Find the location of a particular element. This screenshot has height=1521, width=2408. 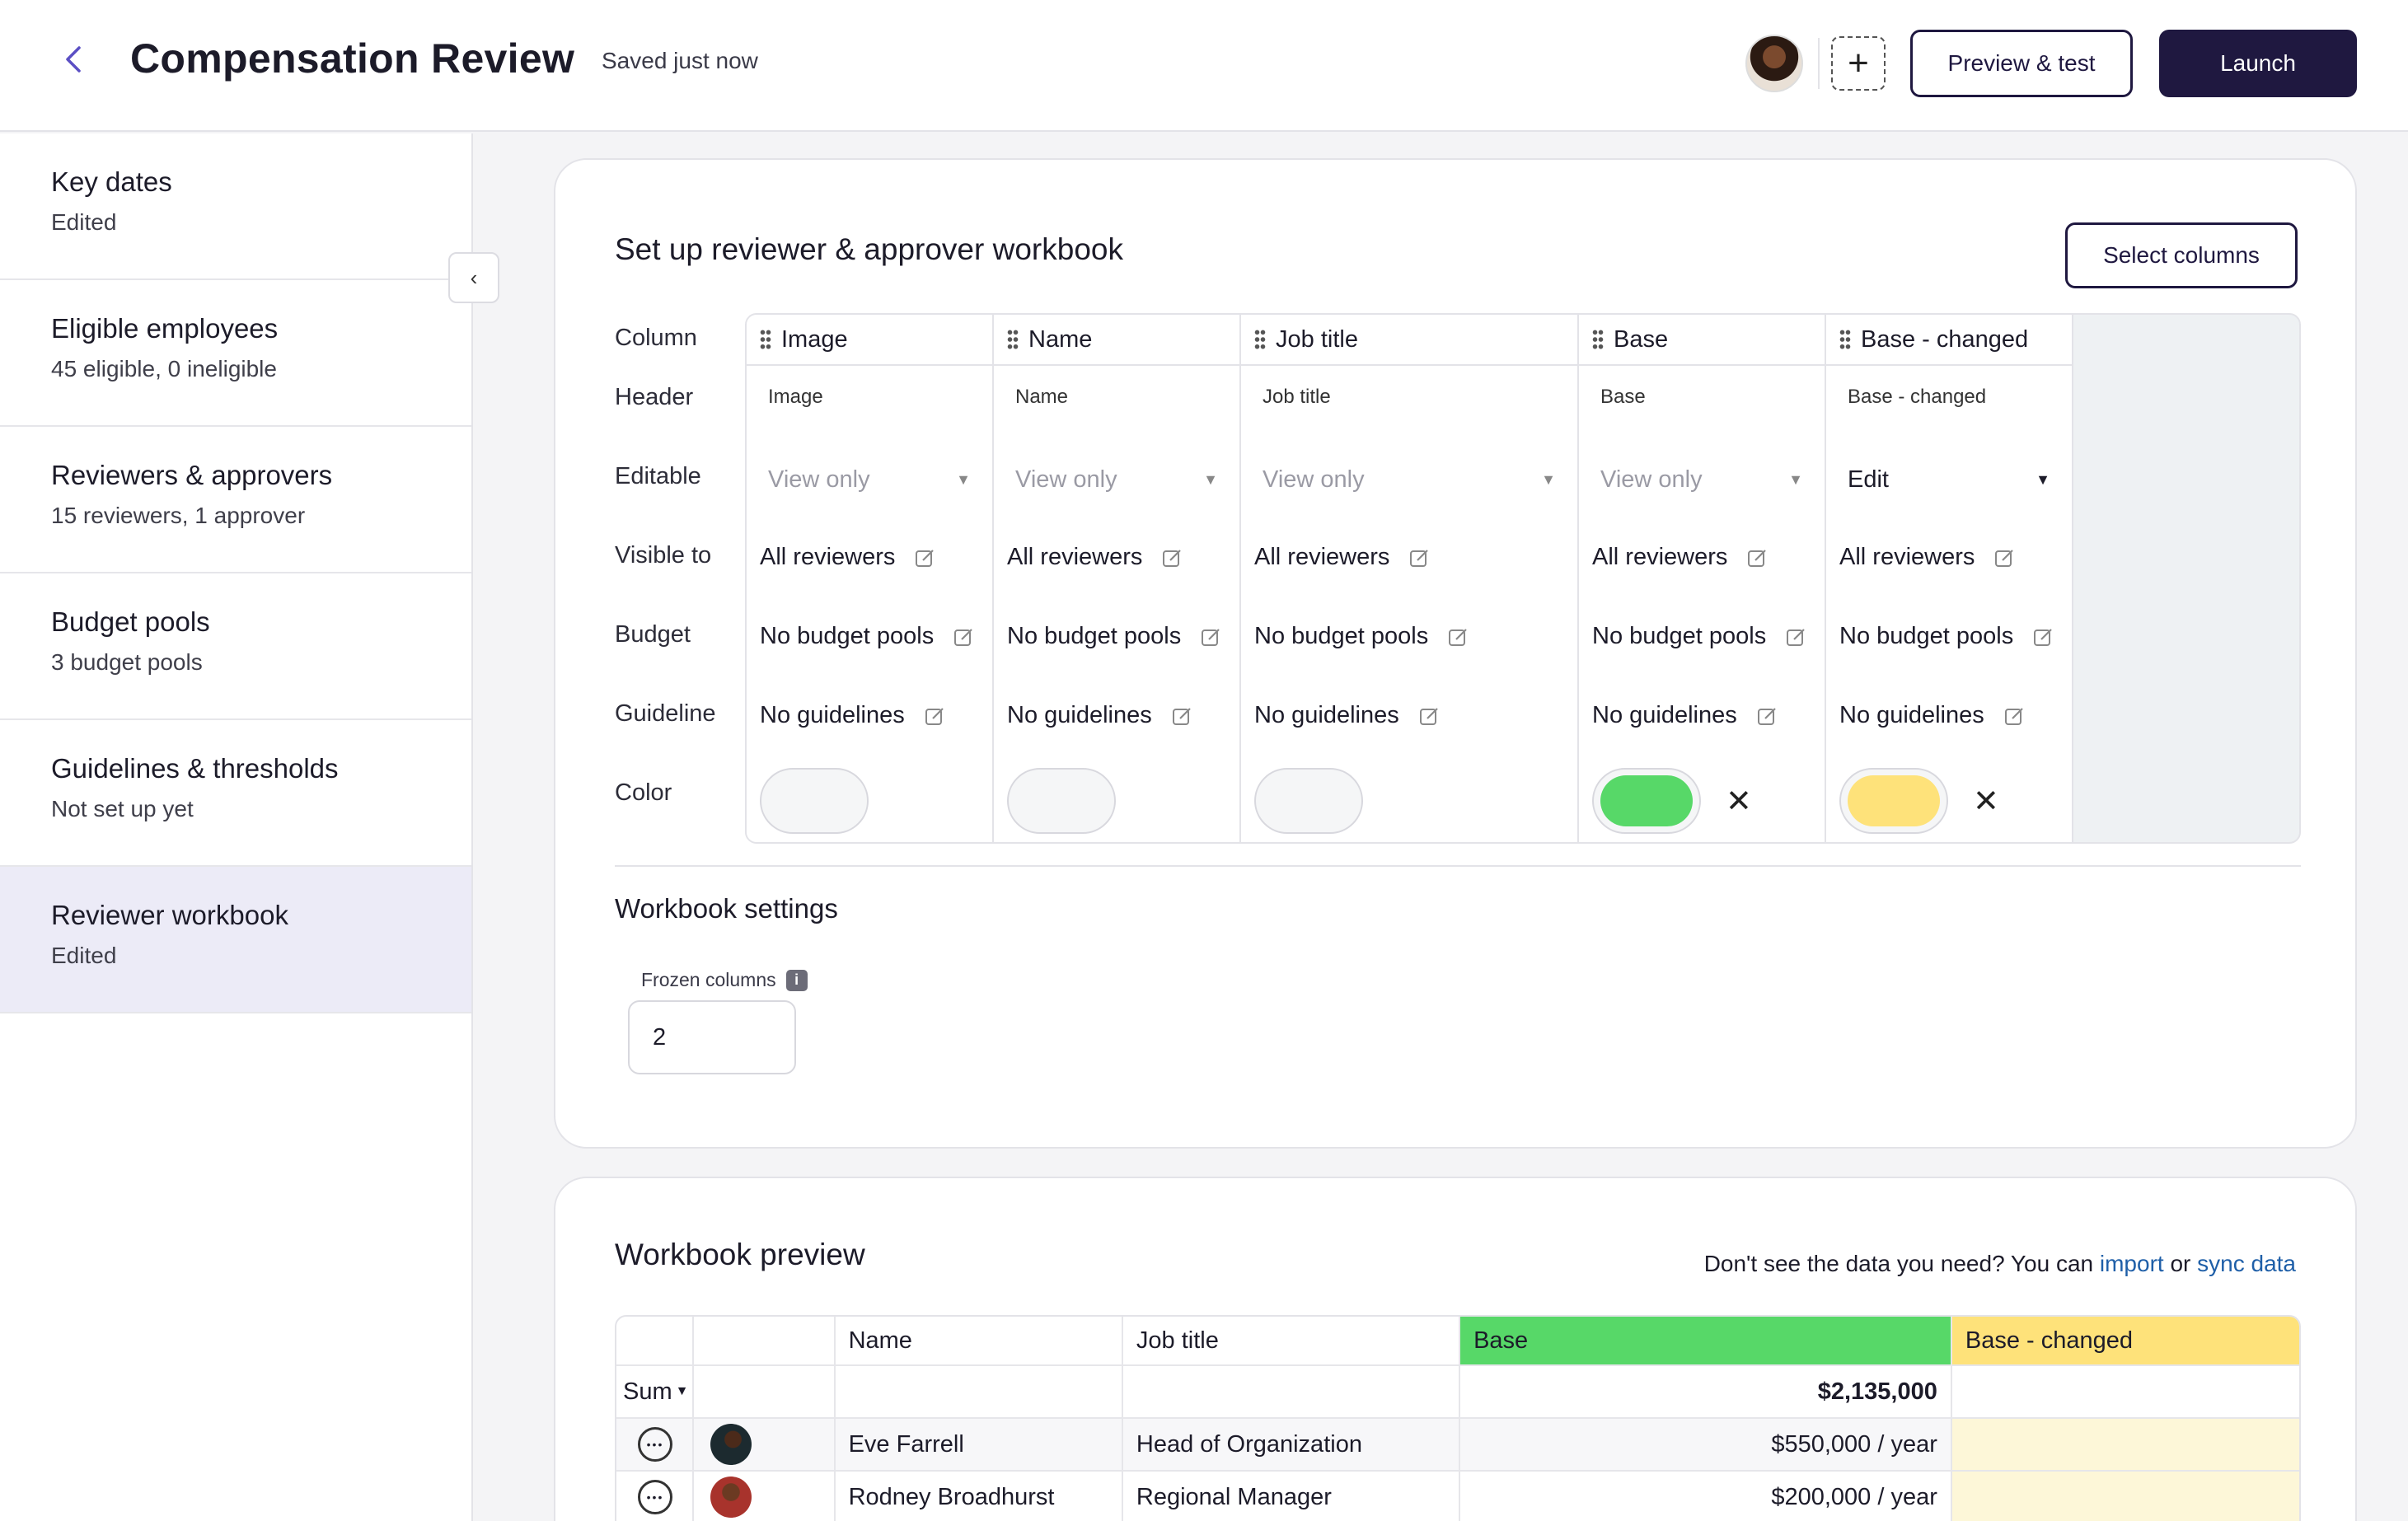

header-cell-job-title: Job title is located at coordinates (1292, 1340).